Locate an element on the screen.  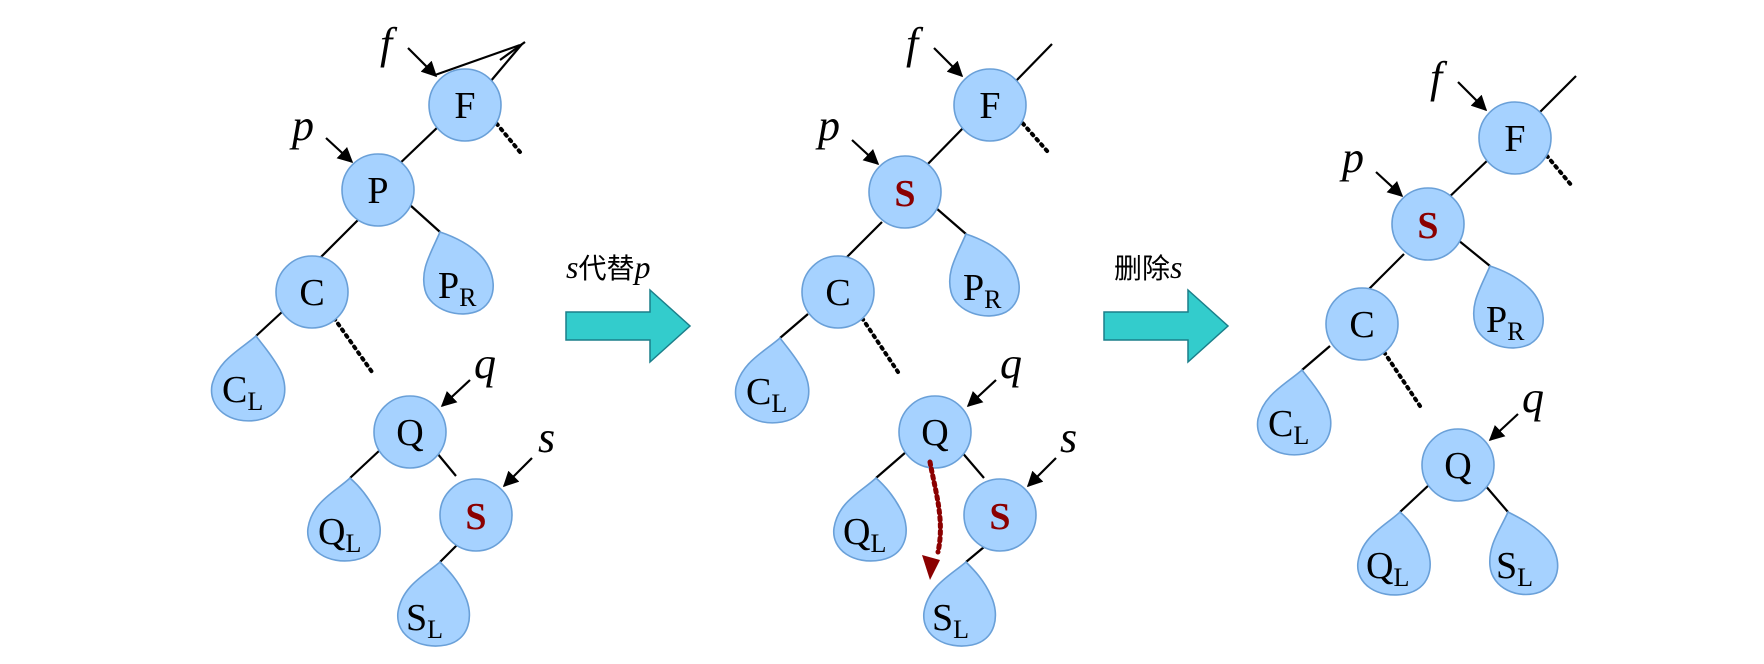
node-s-replaced is located at coordinates (905, 192).